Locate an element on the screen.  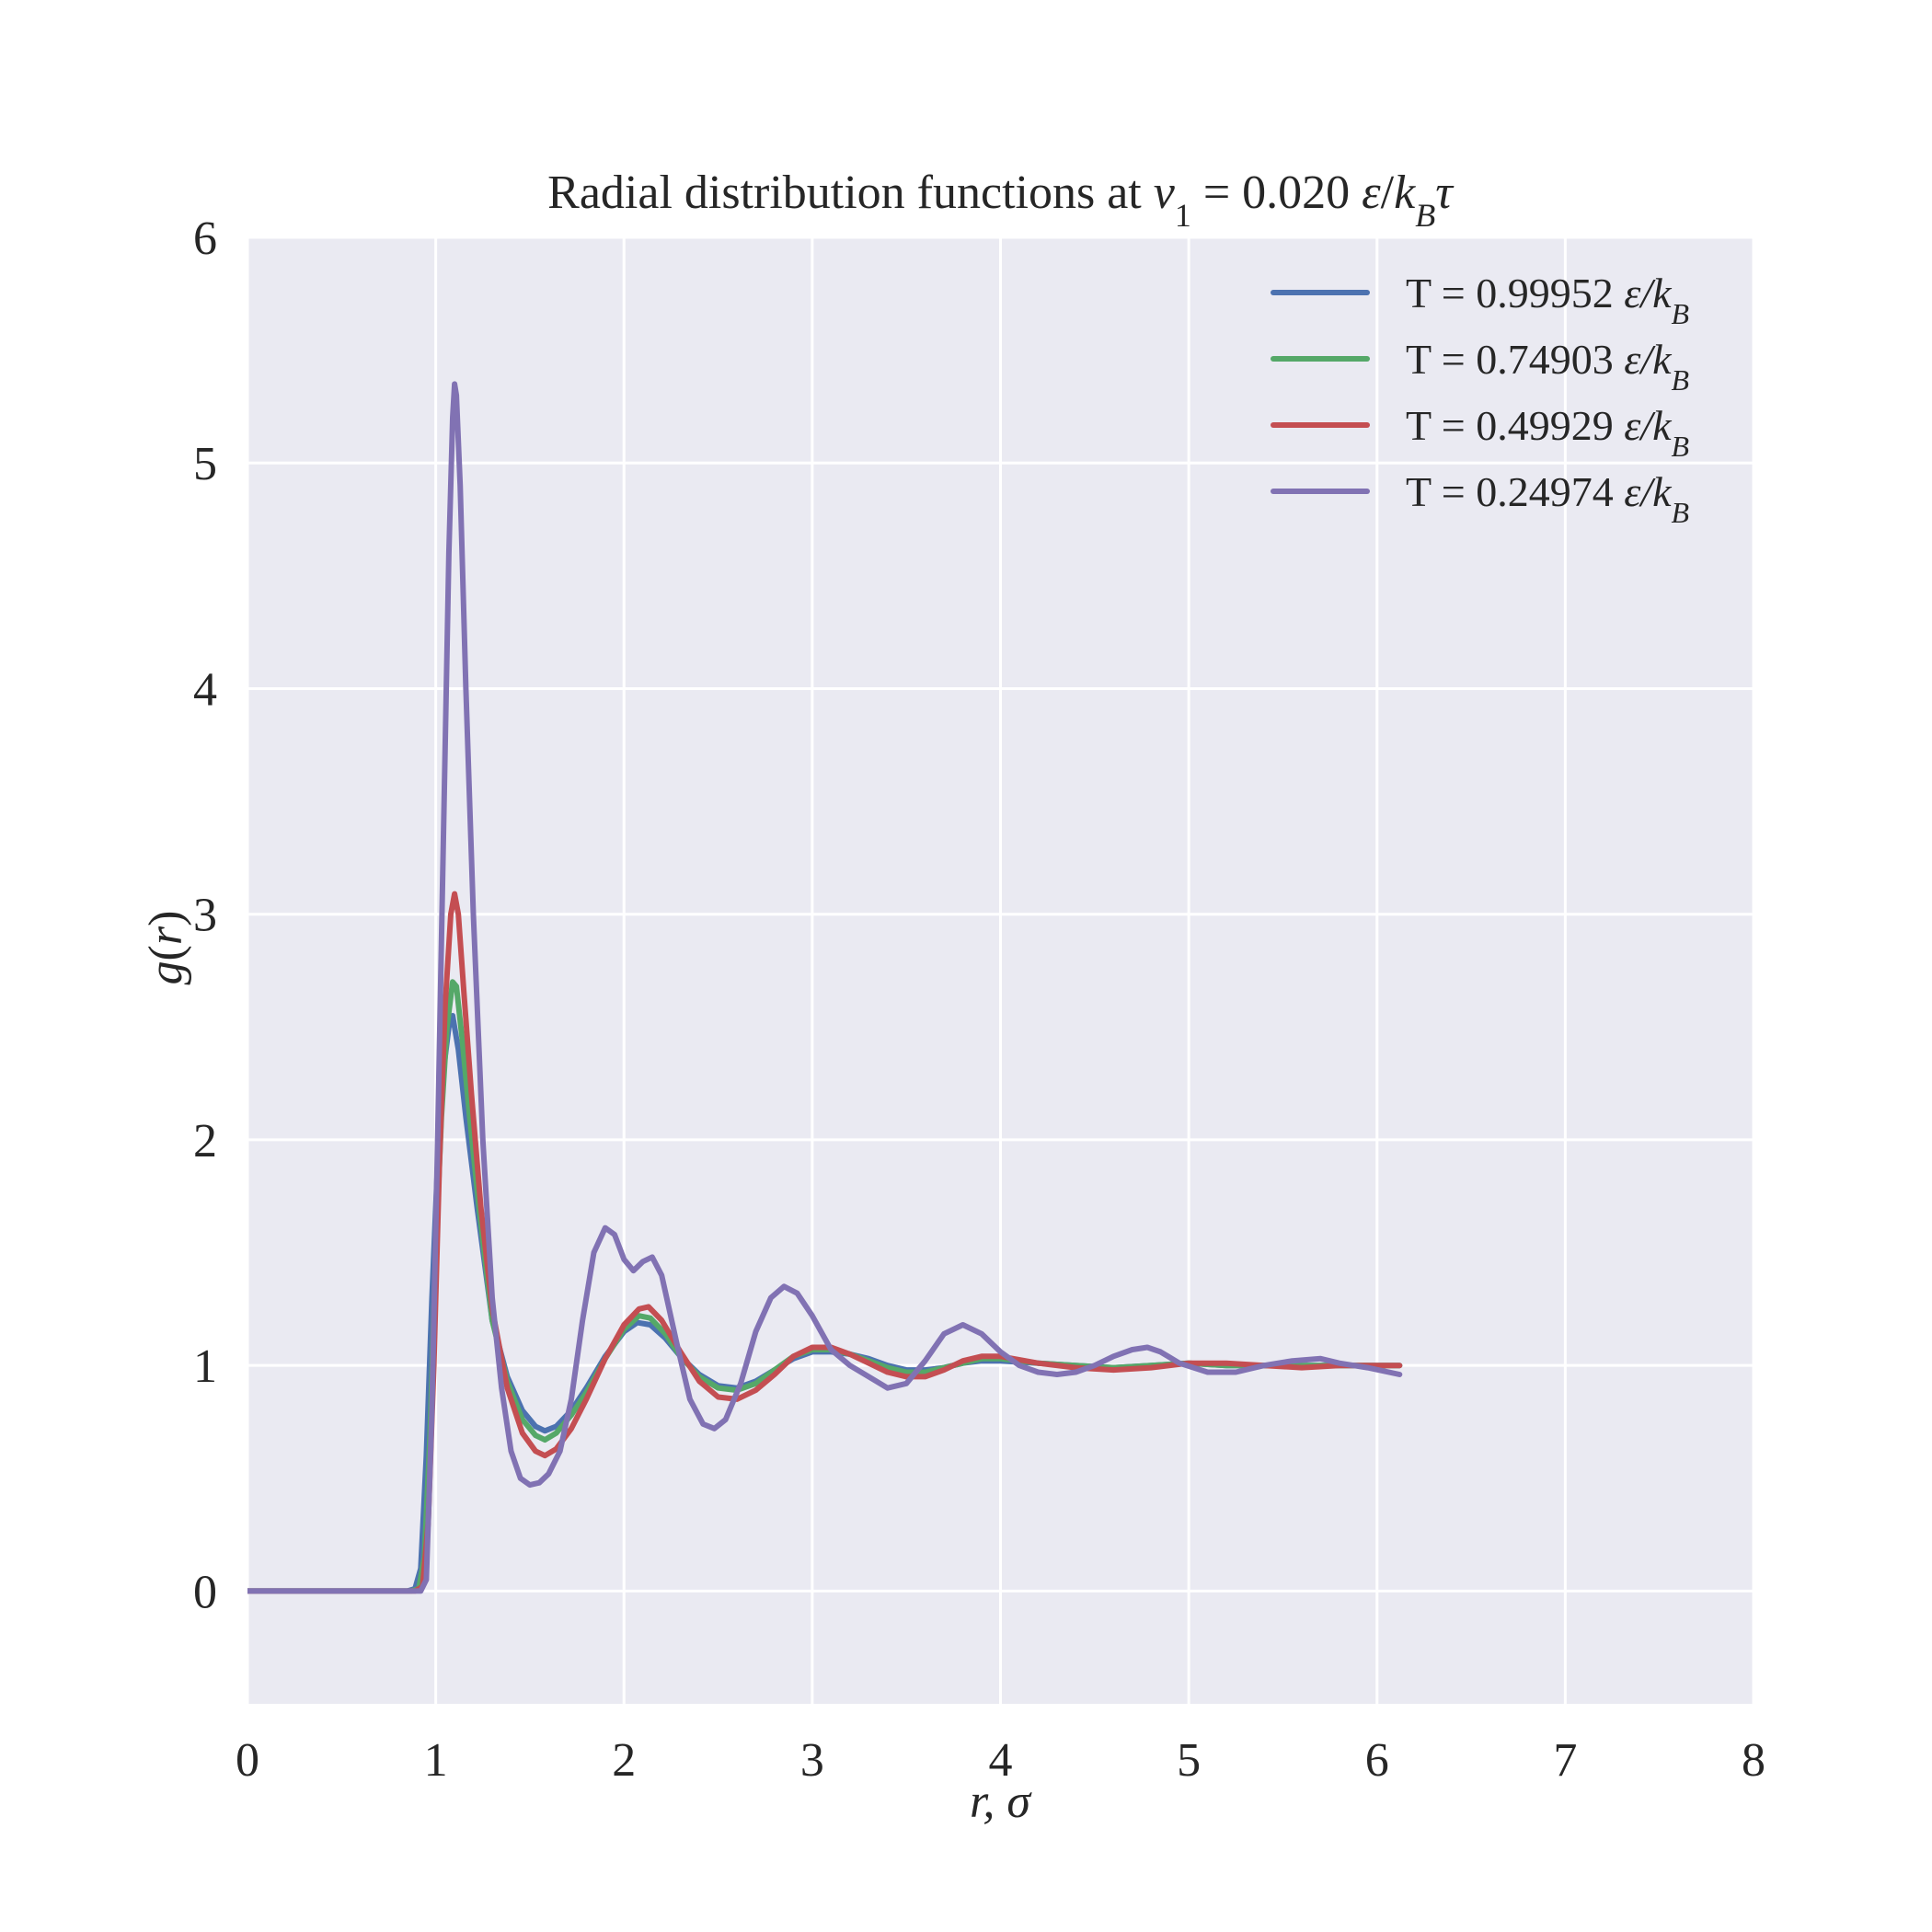
x-tick-label: 6 is located at coordinates (1377, 1760).